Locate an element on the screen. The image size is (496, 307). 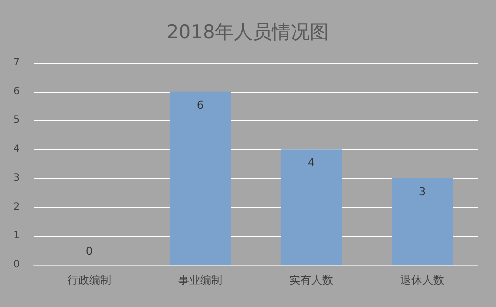
y-tick-label: 3 is located at coordinates (17, 178).